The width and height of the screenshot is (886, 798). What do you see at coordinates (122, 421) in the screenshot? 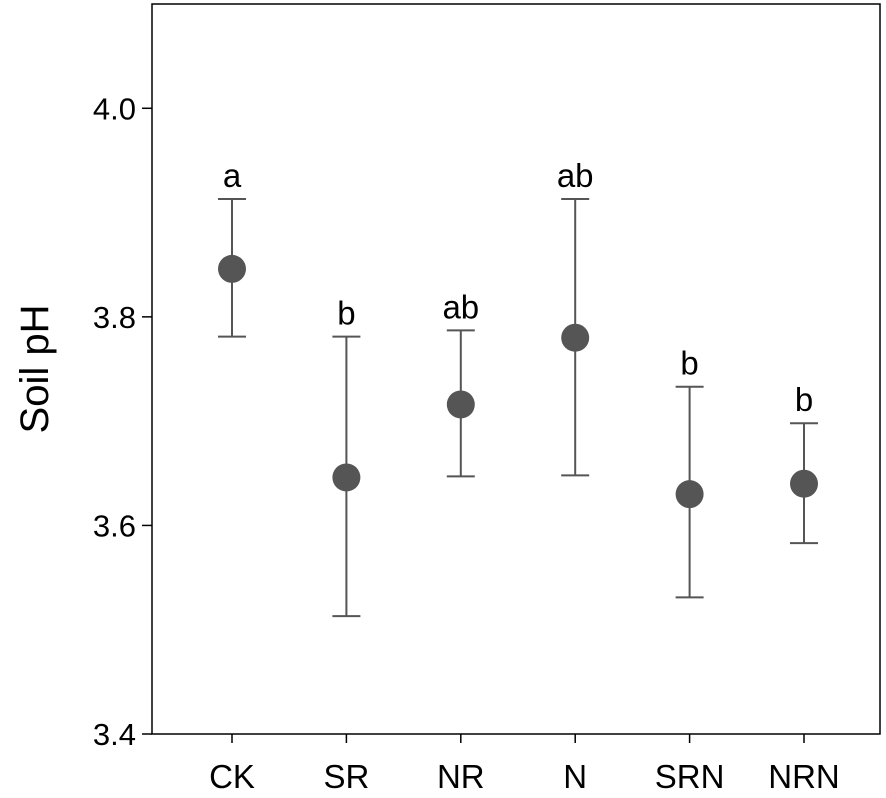
I see `y-axis: 3.4 3.6 3.8 4.0` at bounding box center [122, 421].